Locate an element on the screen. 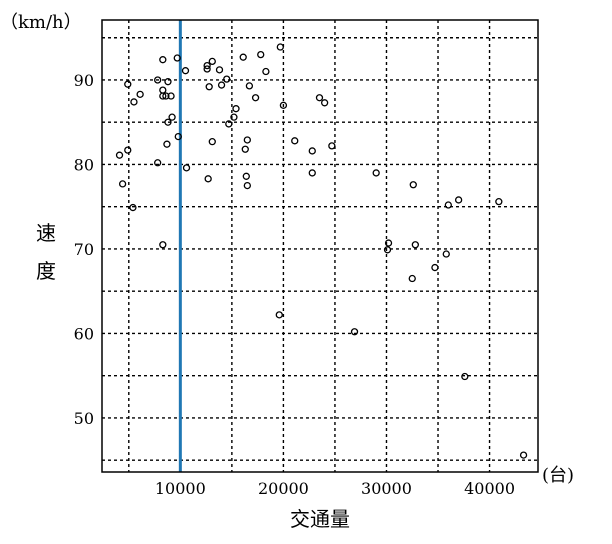 Image resolution: width=612 pixels, height=544 pixels. y-ticks: 50 60 70 80 90 is located at coordinates (84, 249).